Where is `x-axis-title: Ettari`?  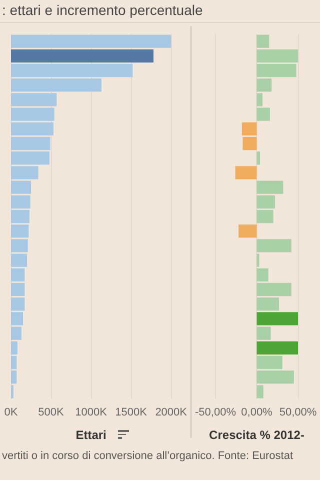 x-axis-title: Ettari is located at coordinates (91, 435).